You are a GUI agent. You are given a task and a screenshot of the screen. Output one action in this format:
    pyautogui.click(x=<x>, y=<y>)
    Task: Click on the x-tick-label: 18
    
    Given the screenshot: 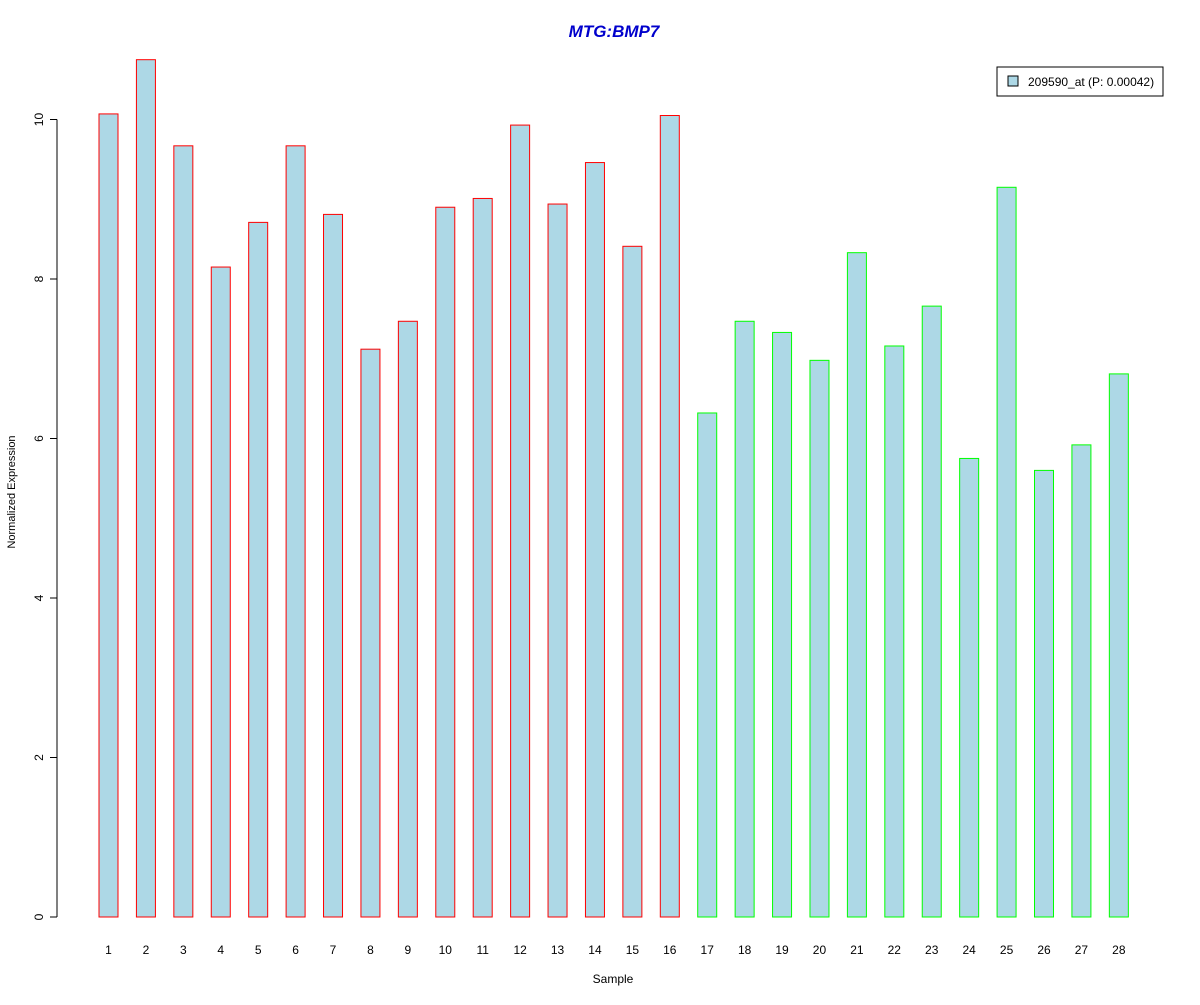 What is the action you would take?
    pyautogui.click(x=745, y=950)
    